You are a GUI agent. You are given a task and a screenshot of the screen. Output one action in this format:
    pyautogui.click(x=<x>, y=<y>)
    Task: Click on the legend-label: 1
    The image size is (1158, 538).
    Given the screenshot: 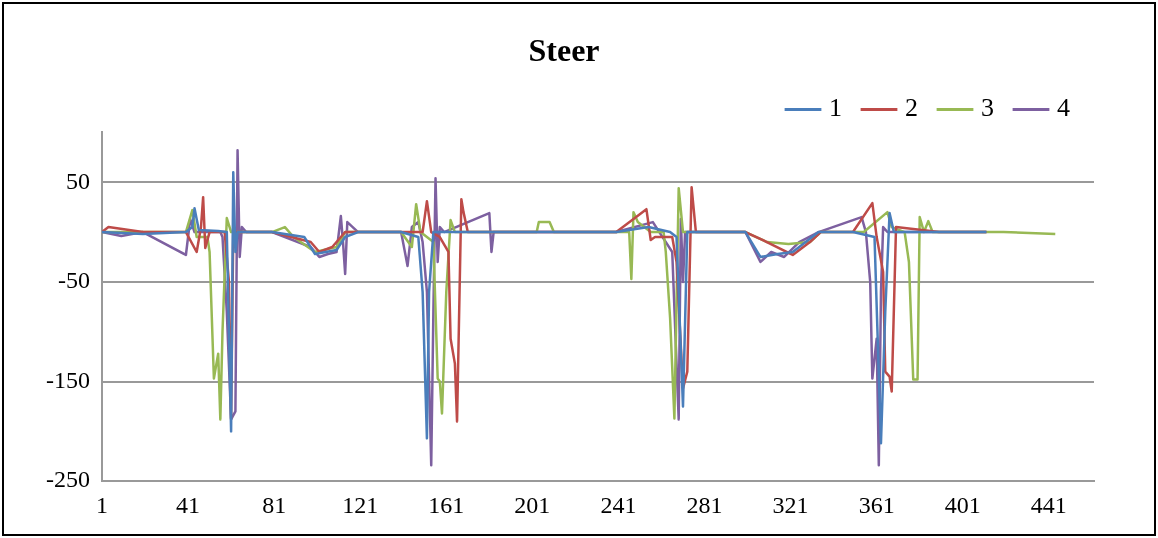 What is the action you would take?
    pyautogui.click(x=835, y=108)
    